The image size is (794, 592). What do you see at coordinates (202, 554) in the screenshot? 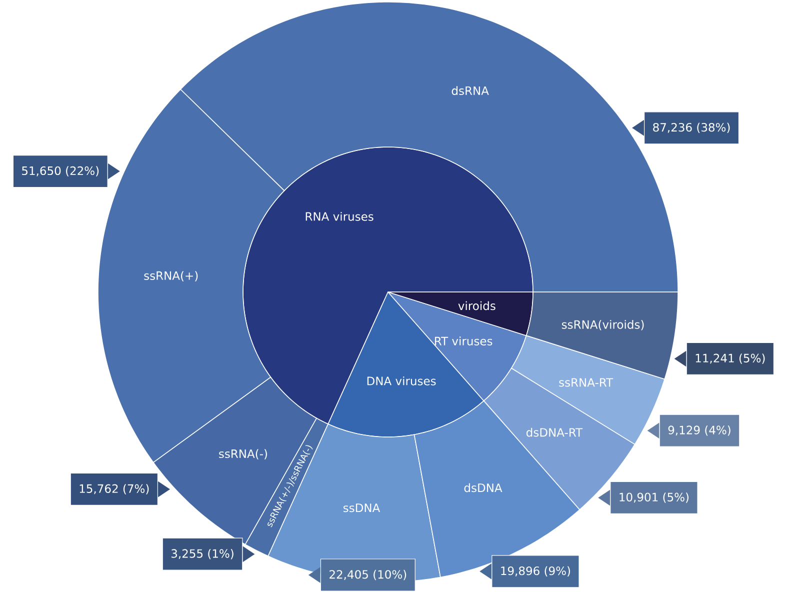
I see `data-label: 3,255 (1%)` at bounding box center [202, 554].